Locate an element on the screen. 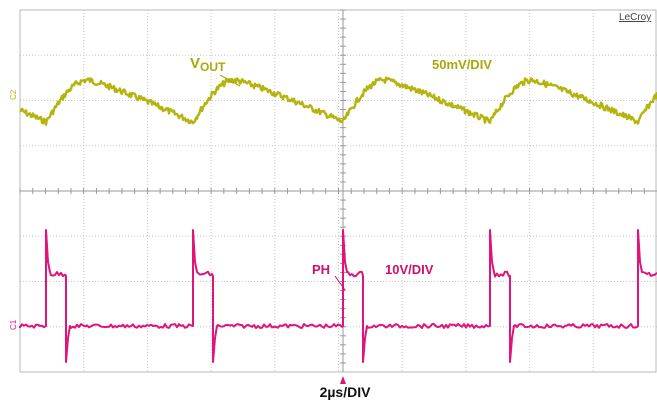  vout-channel-marker: C2 is located at coordinates (13, 94).